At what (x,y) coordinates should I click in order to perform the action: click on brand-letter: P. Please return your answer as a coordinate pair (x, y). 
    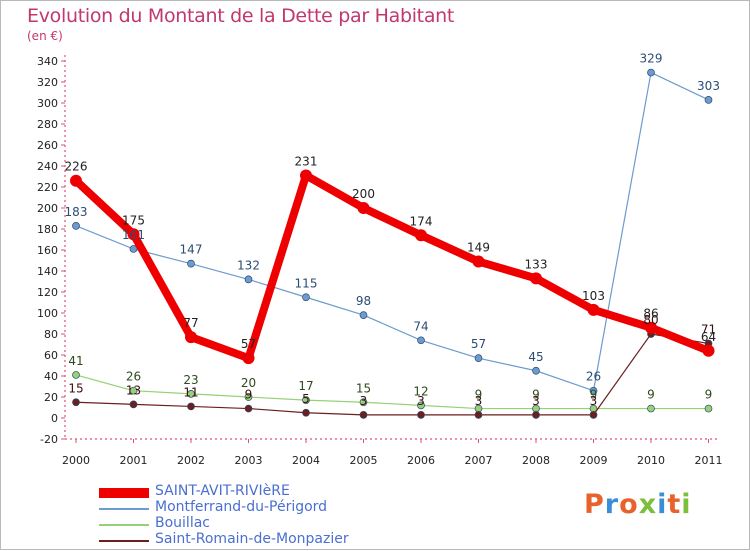
    Looking at the image, I should click on (594, 504).